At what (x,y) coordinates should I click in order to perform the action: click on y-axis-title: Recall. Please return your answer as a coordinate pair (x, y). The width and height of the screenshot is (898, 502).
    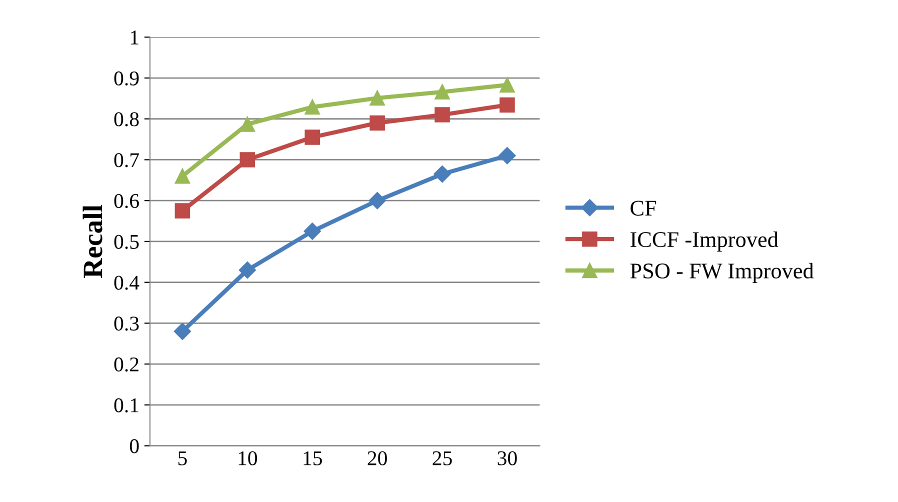
    Looking at the image, I should click on (92, 241).